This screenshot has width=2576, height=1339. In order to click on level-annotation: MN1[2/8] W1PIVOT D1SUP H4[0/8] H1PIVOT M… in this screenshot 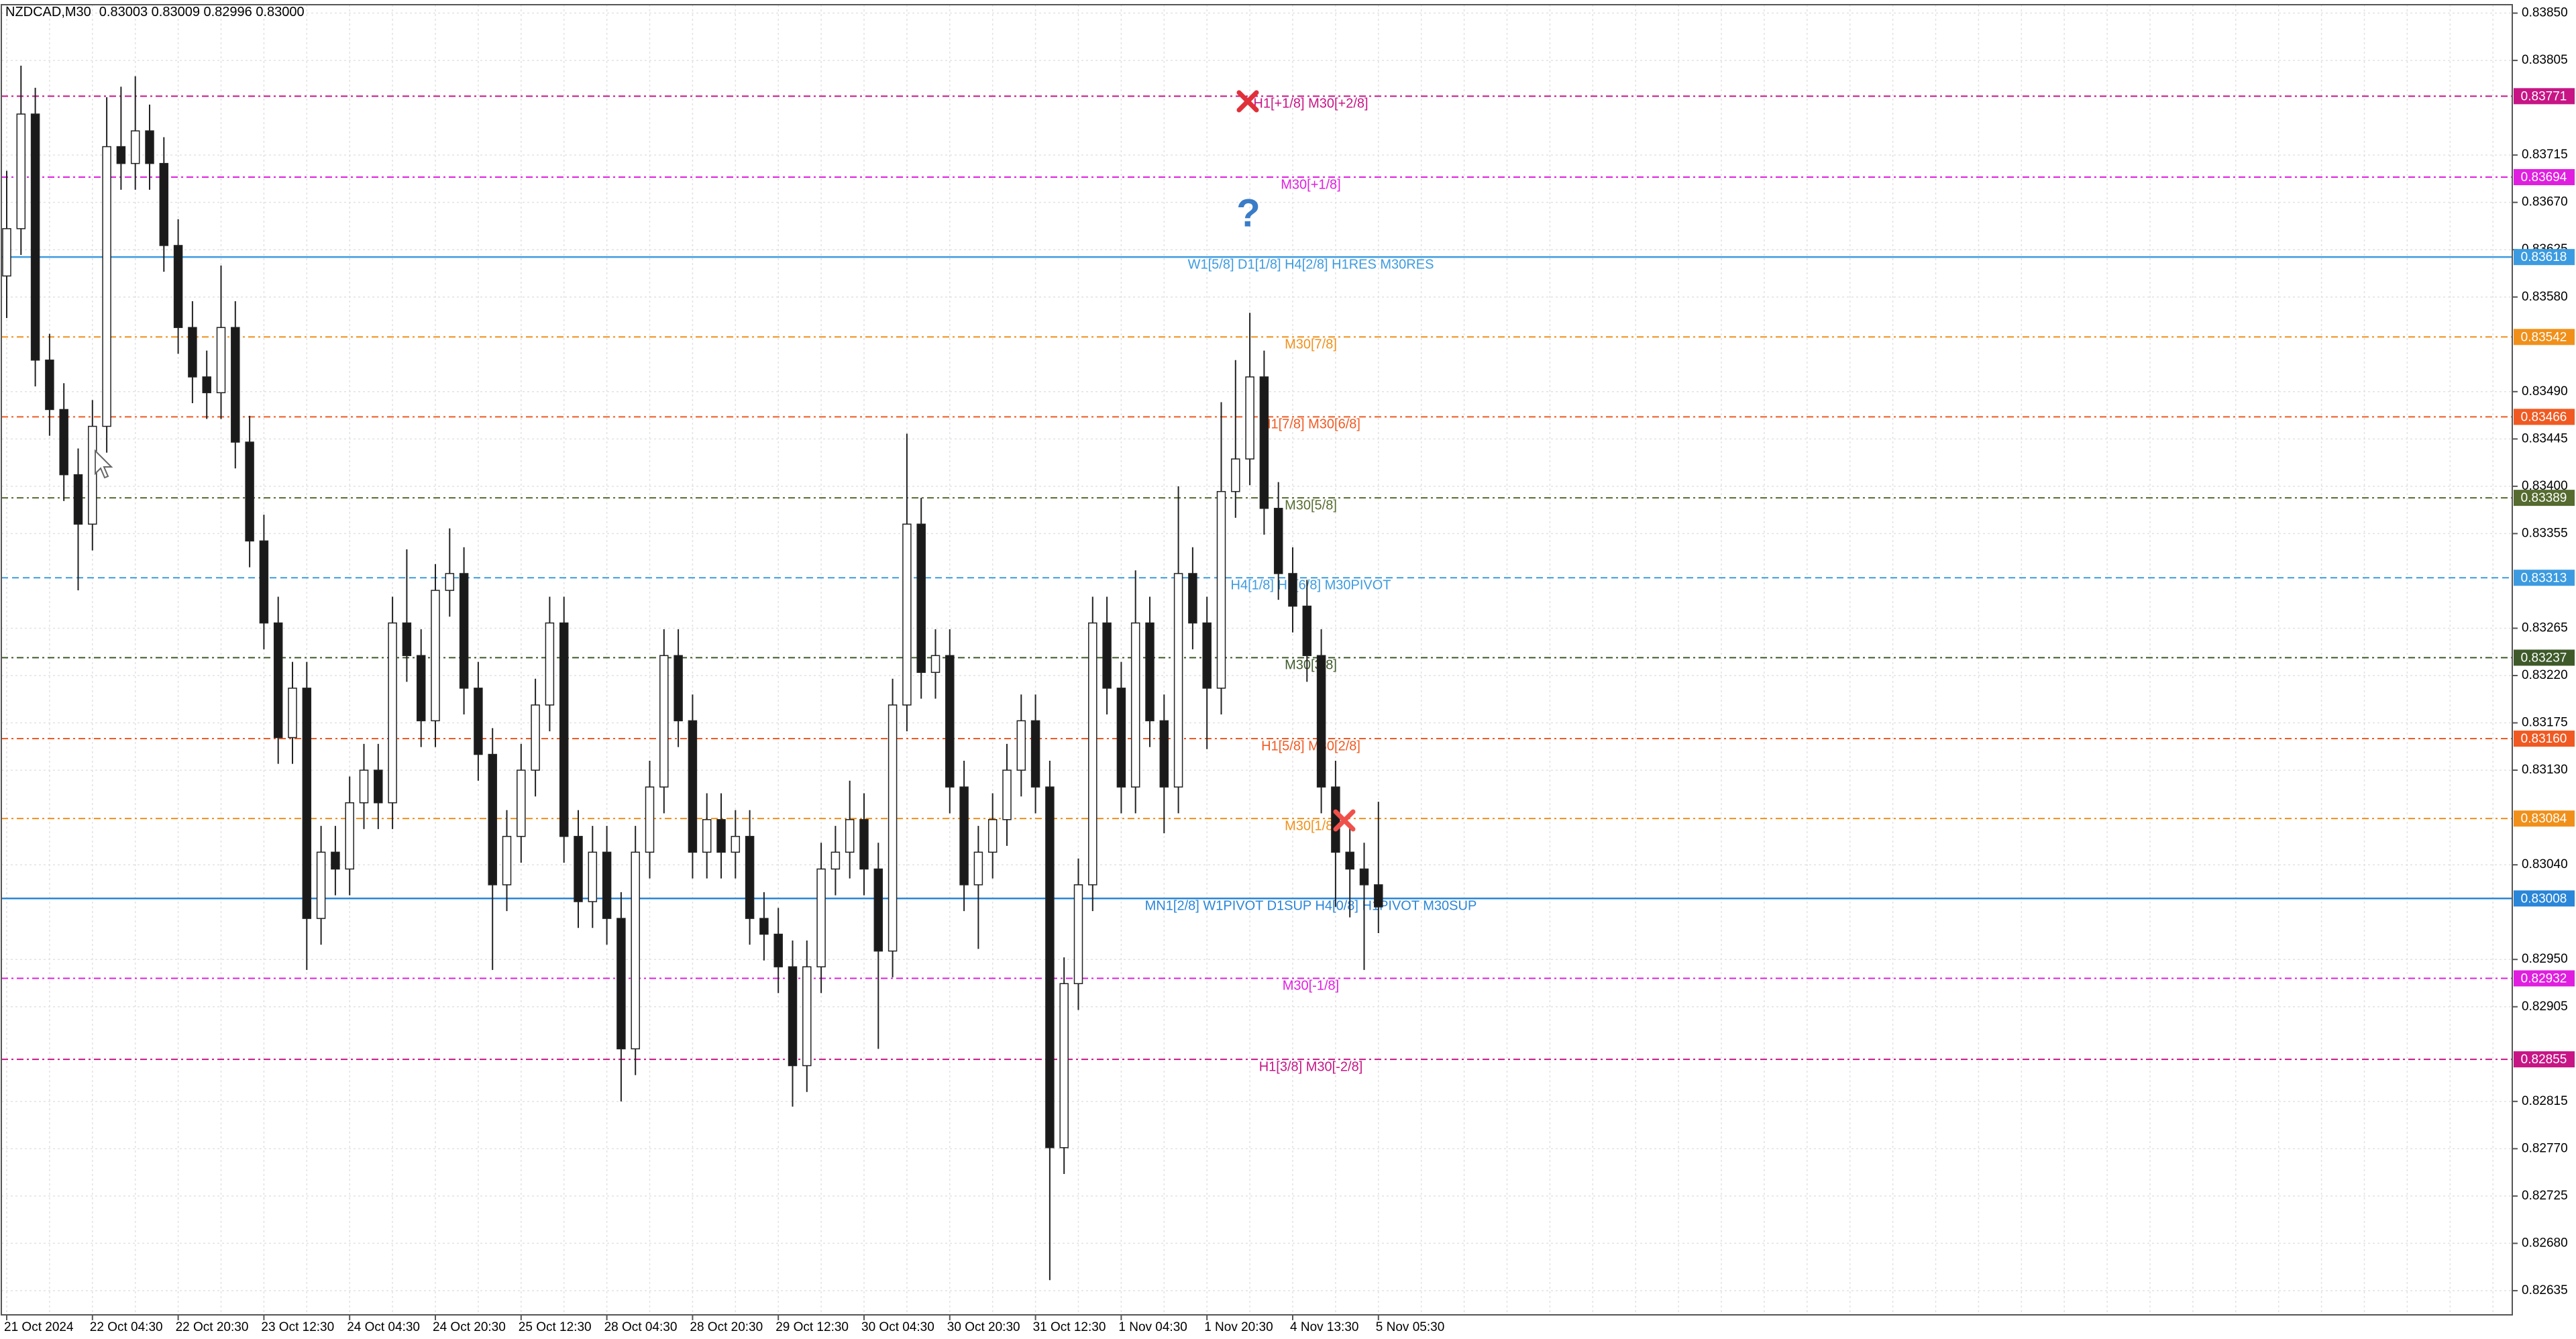, I will do `click(1311, 906)`.